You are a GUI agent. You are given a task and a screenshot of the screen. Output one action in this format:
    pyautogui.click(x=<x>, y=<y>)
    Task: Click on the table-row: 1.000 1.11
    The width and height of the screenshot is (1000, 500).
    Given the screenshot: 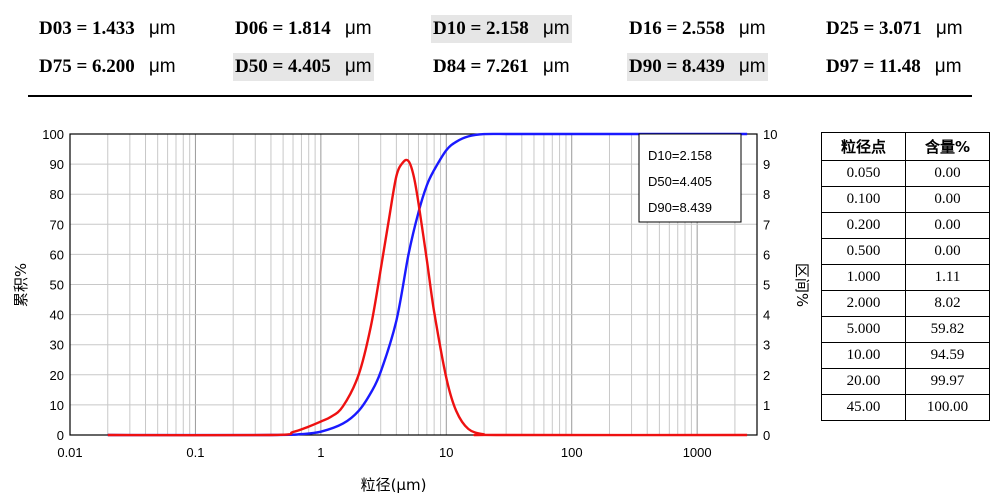 What is the action you would take?
    pyautogui.click(x=905, y=277)
    